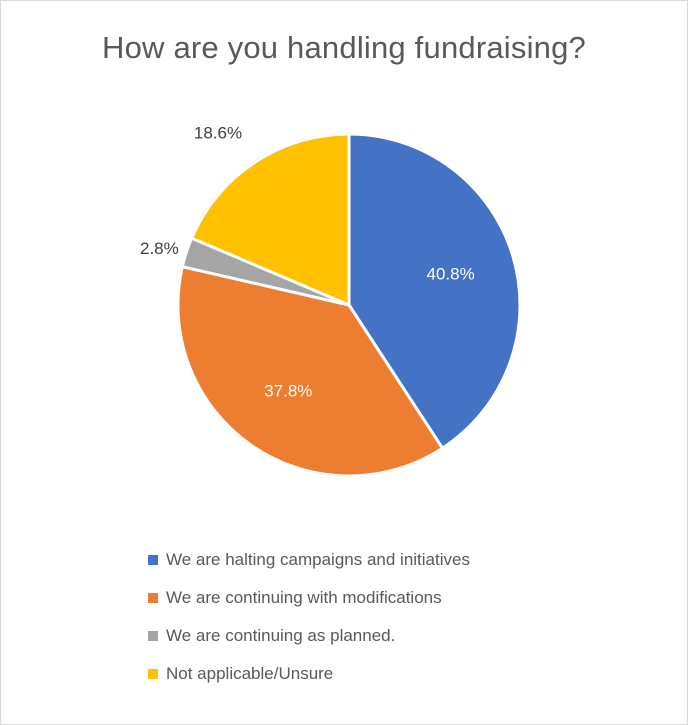 This screenshot has width=688, height=725. What do you see at coordinates (310, 371) in the screenshot?
I see `pie-slice-modifications` at bounding box center [310, 371].